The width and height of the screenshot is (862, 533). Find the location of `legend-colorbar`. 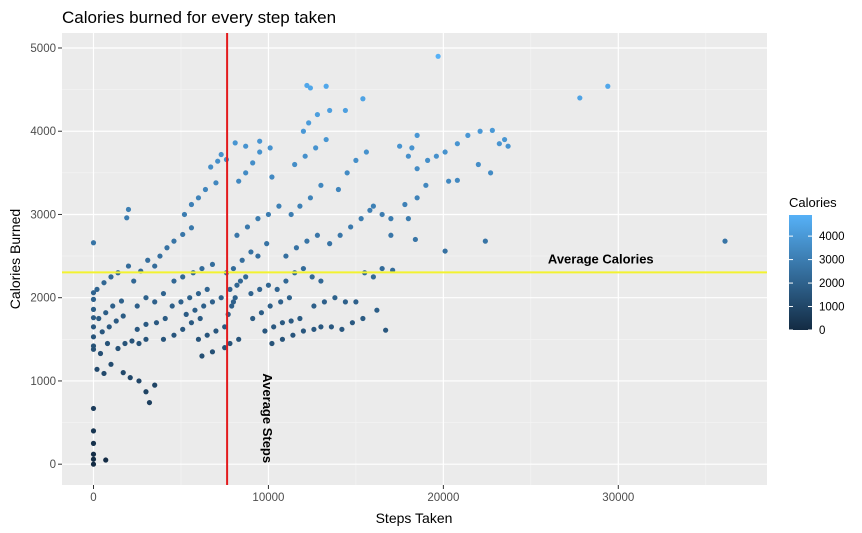

legend-colorbar is located at coordinates (800, 272).